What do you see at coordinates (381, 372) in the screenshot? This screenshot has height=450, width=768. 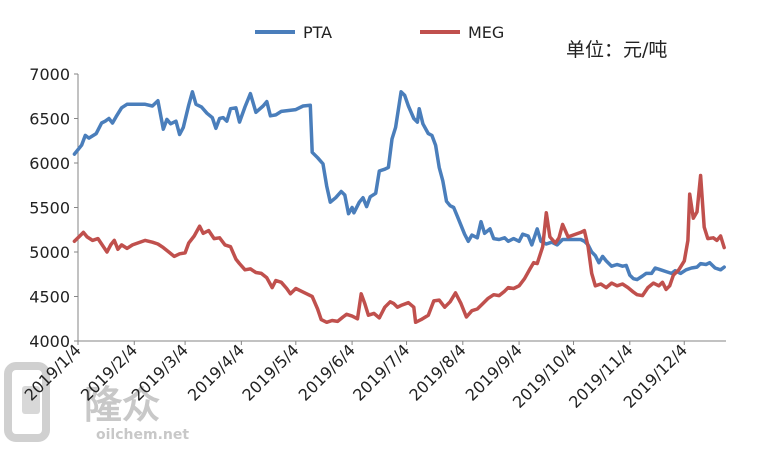 I see `x-tick-label: 2019/7/4` at bounding box center [381, 372].